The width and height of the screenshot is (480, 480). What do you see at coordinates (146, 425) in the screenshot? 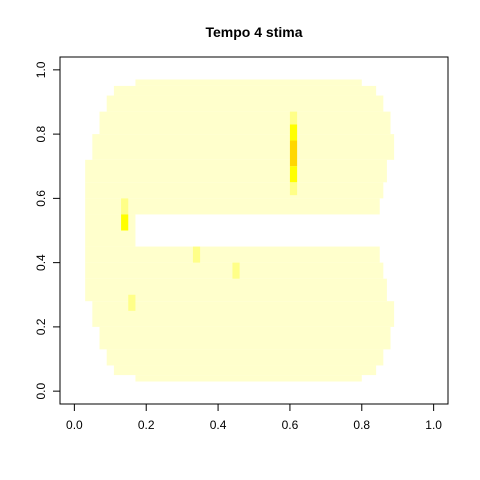
I see `x-tick-label: 0.2` at bounding box center [146, 425].